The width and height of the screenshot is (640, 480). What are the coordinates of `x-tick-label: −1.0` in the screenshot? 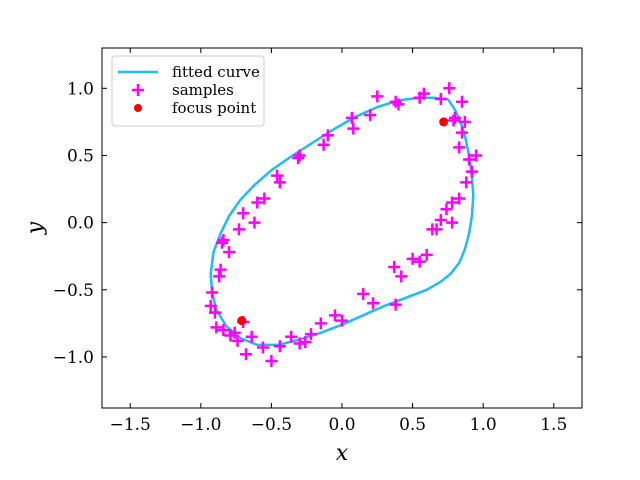 It's located at (200, 425).